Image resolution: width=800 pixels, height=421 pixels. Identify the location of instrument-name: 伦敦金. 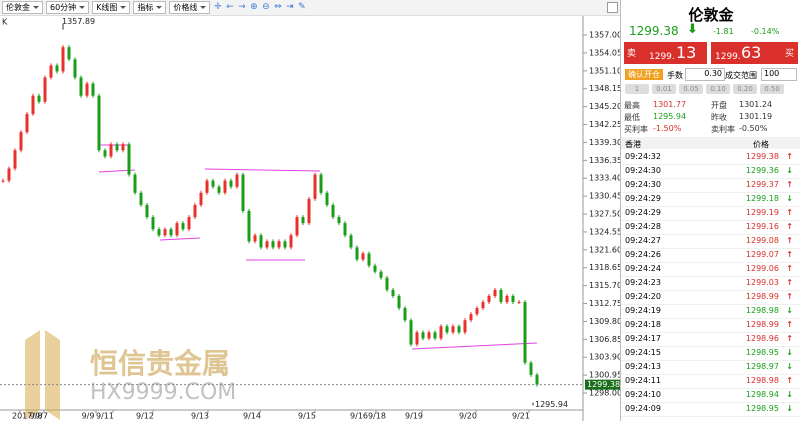
(711, 15).